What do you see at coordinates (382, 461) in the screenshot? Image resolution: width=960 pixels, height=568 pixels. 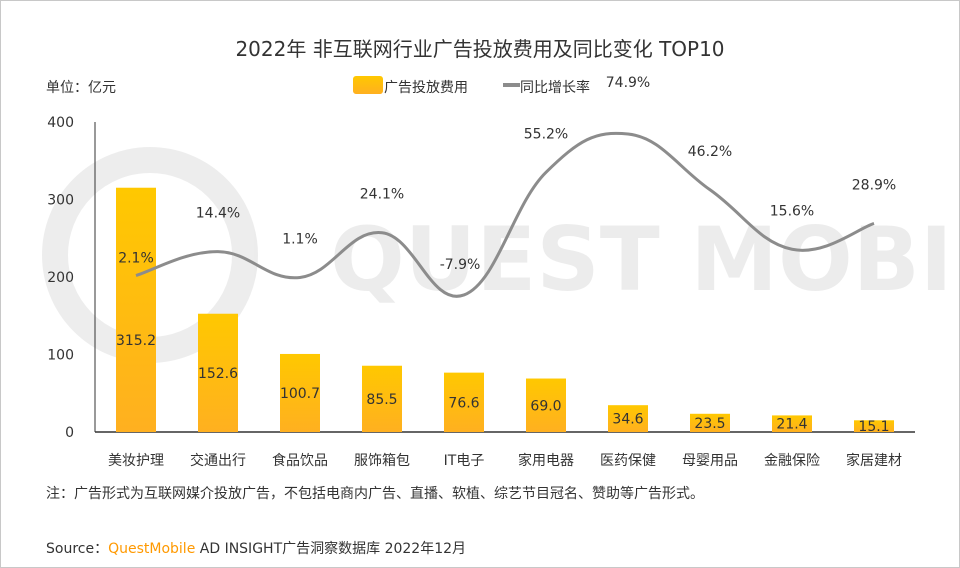 I see `x-tick-label: 服饰箱包` at bounding box center [382, 461].